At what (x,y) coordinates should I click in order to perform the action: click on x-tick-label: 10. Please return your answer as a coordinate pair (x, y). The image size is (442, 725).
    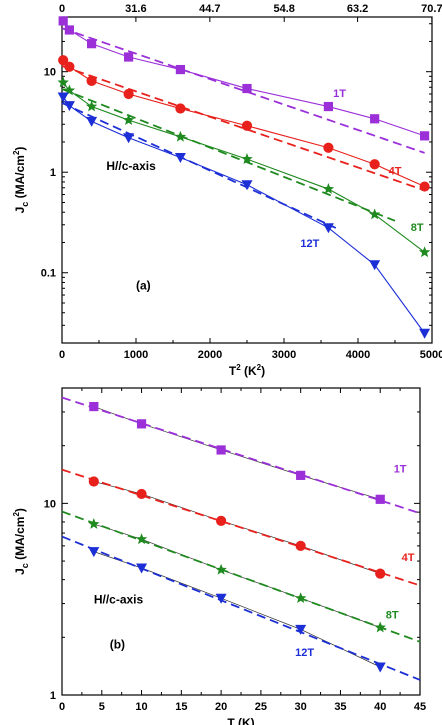
    Looking at the image, I should click on (141, 707).